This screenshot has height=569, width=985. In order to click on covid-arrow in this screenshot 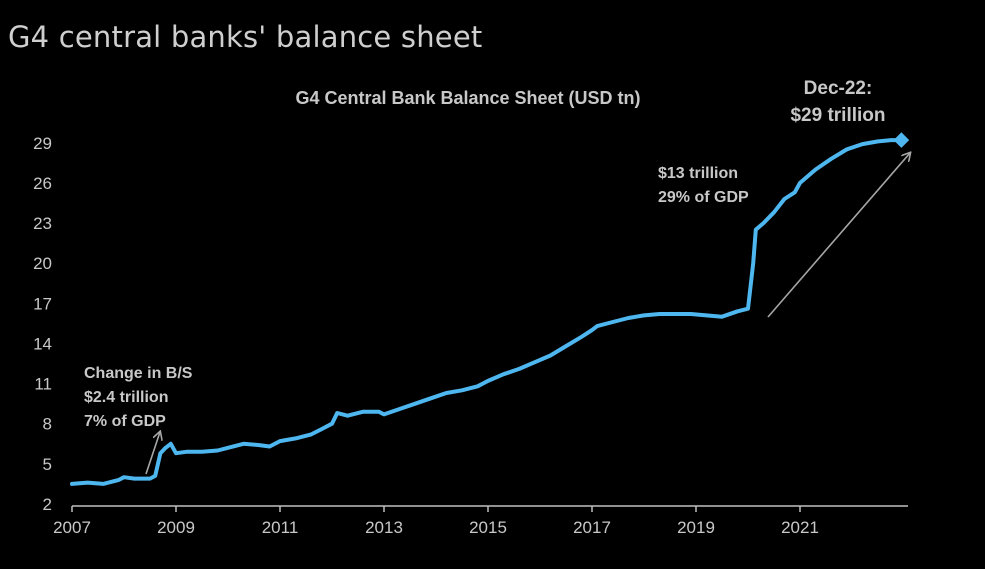, I will do `click(838, 235)`.